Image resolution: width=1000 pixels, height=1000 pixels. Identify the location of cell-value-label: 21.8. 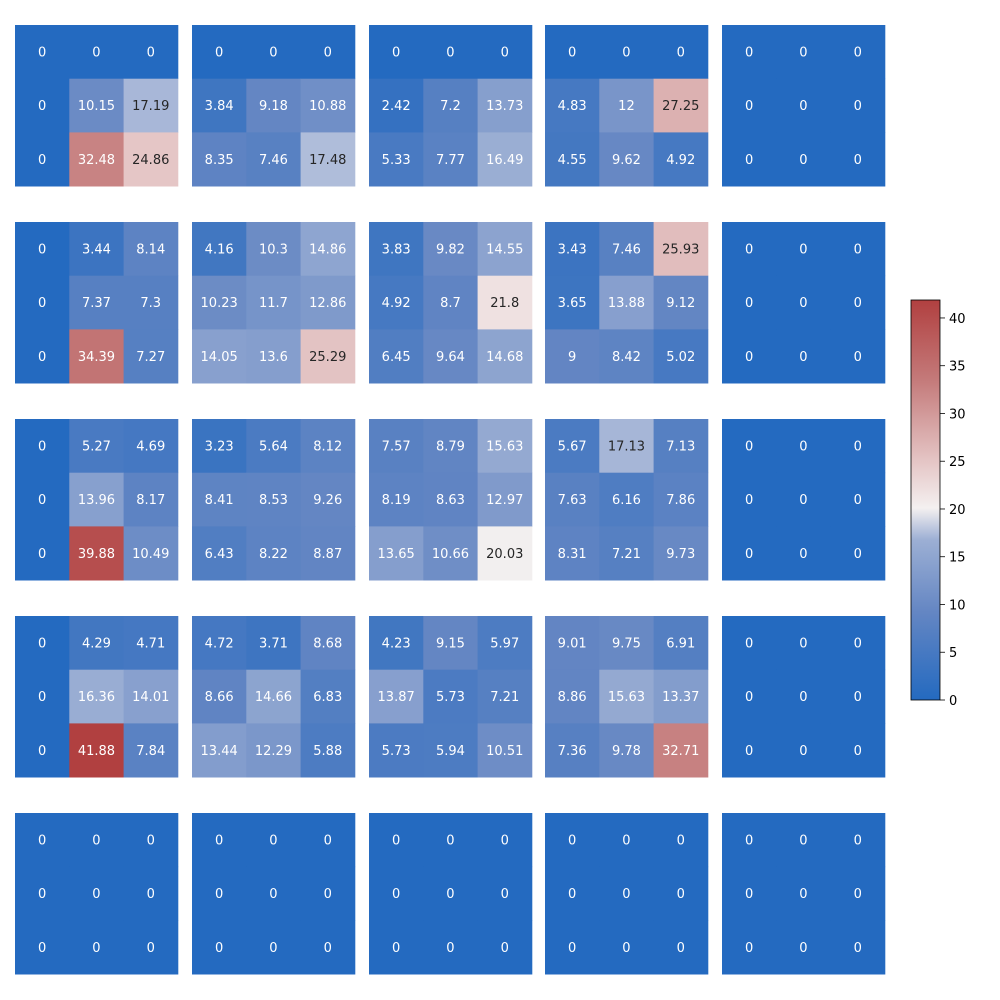
(504, 303).